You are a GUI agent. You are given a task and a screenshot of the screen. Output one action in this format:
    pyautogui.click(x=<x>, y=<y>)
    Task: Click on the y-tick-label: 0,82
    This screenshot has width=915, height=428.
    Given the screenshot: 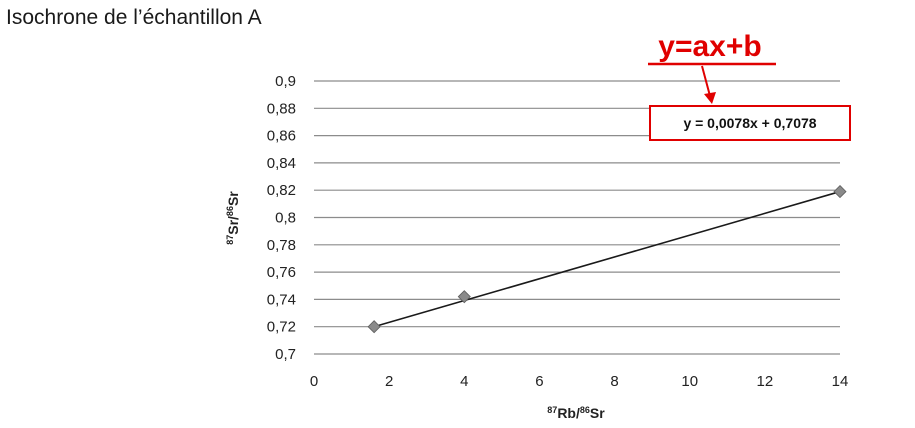 What is the action you would take?
    pyautogui.click(x=281, y=190)
    